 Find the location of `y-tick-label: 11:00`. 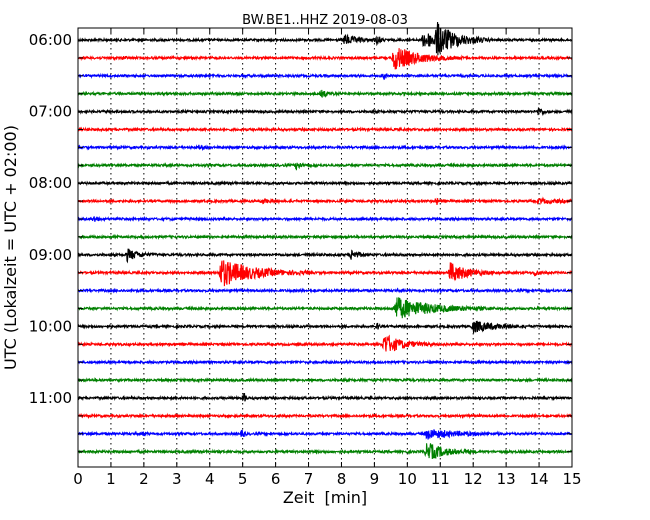

y-tick-label: 11:00 is located at coordinates (50, 398).